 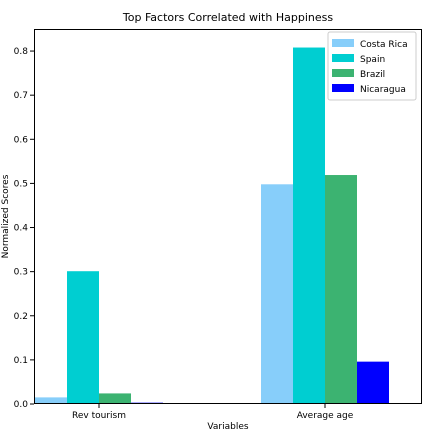 I want to click on y-tick-label: 0.0, so click(x=21, y=405).